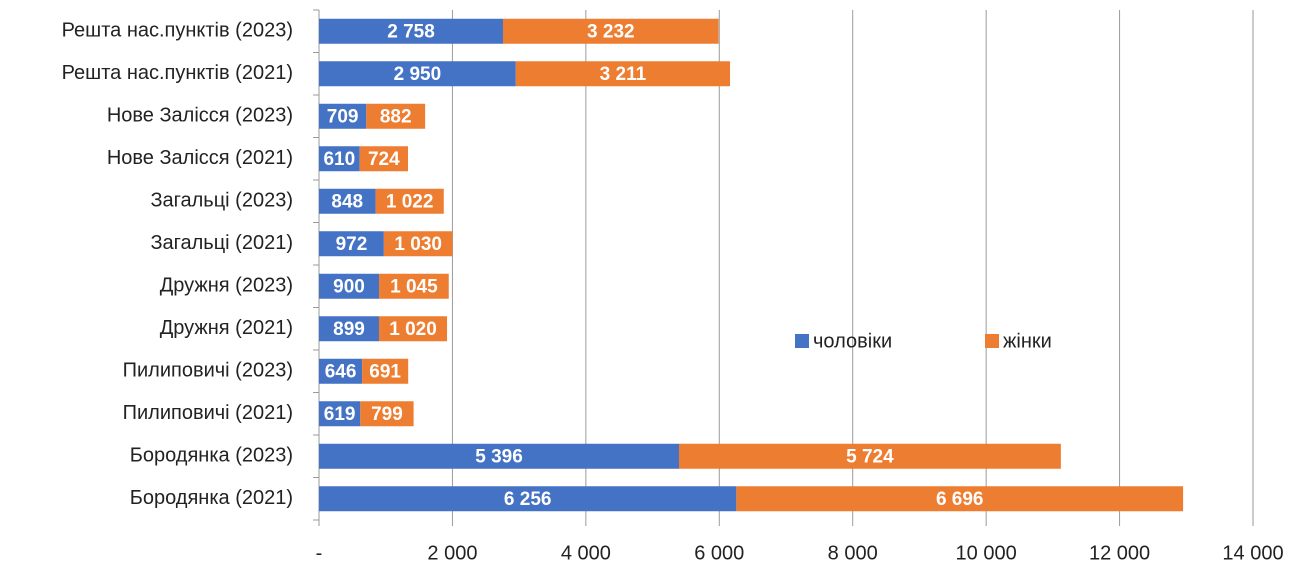 This screenshot has width=1296, height=567. Describe the element at coordinates (319, 553) in the screenshot. I see `x-tick-label: -` at that location.